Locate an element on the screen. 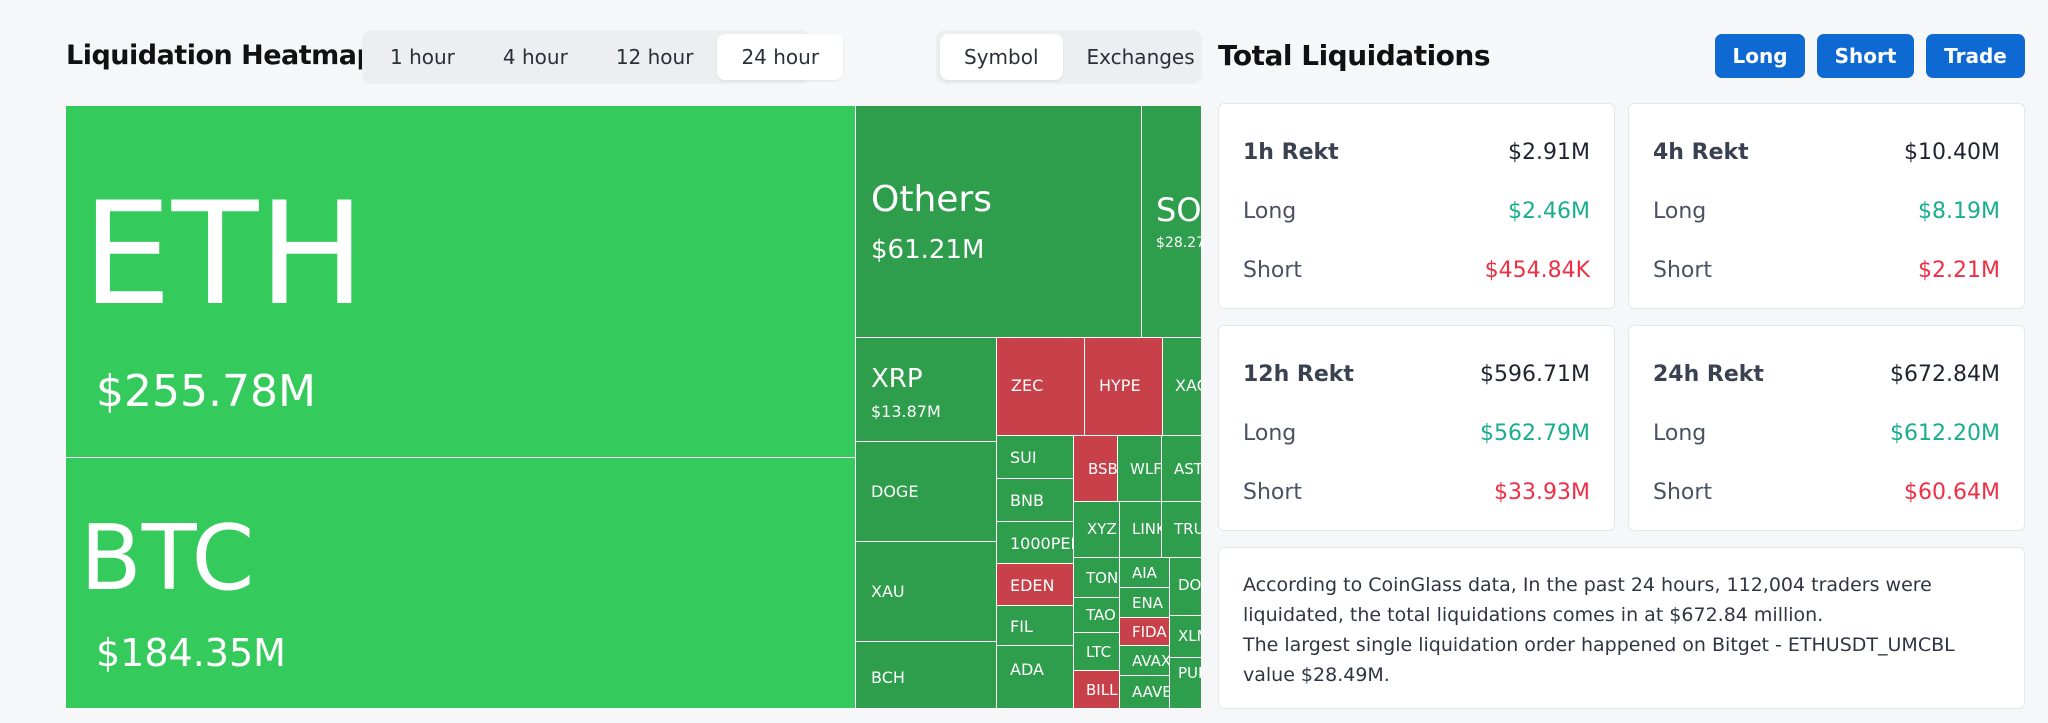  tile-symbol: TAO is located at coordinates (1101, 615).